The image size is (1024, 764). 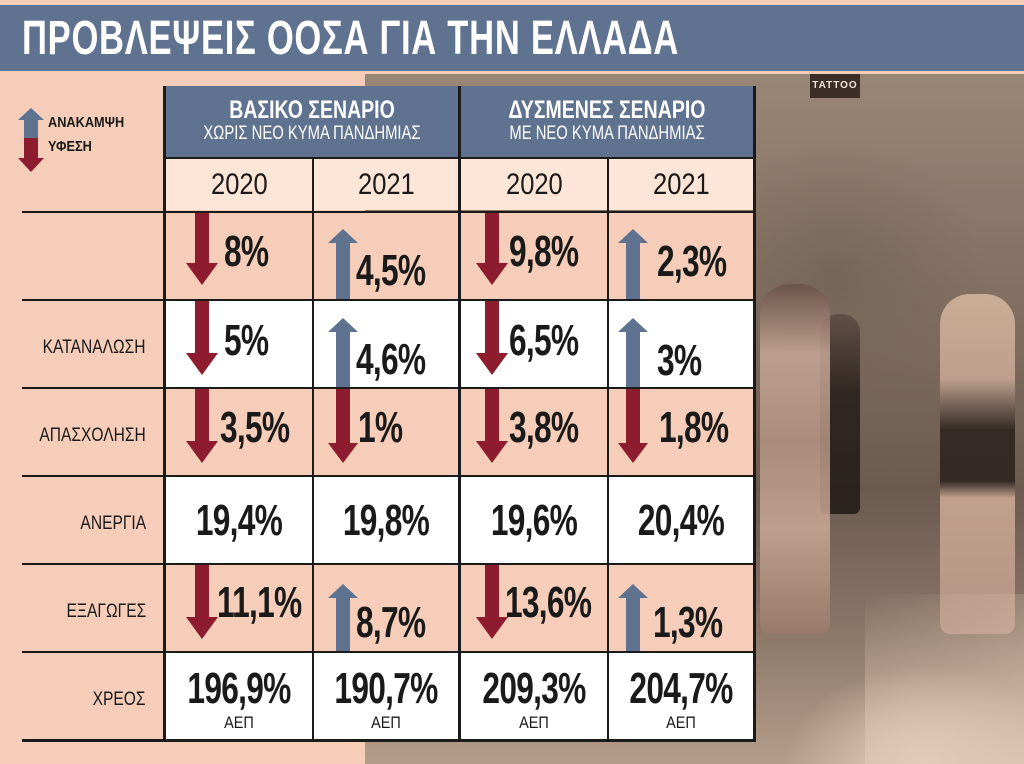 I want to click on table-cell: 20,4%, so click(x=681, y=520).